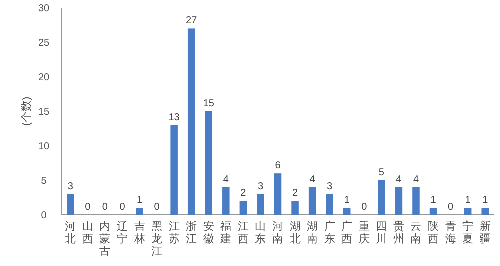  Describe the element at coordinates (434, 233) in the screenshot. I see `x-tick-label: 陕西` at that location.